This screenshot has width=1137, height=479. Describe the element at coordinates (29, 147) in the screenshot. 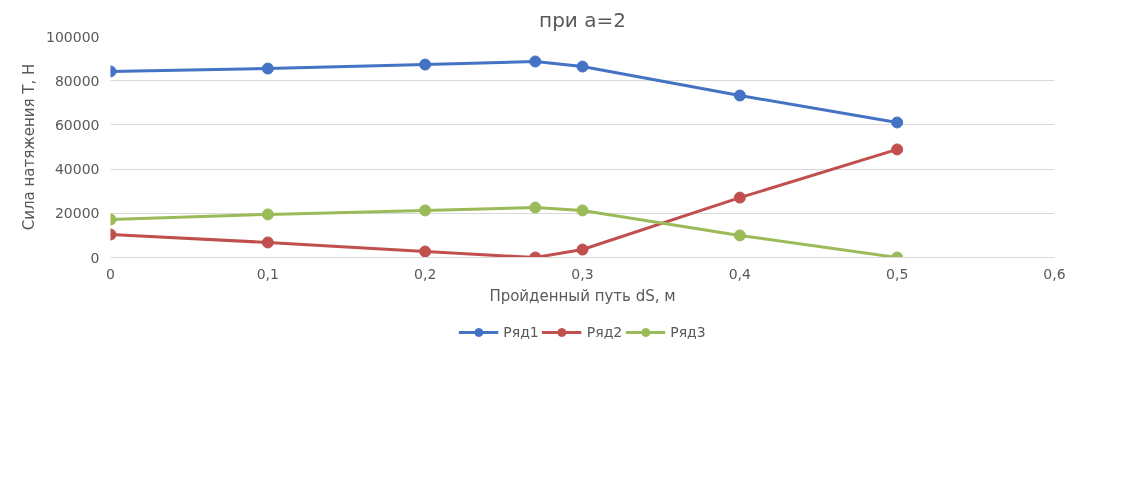

I see `y-axis-title: Сила натяжения T, Н` at that location.